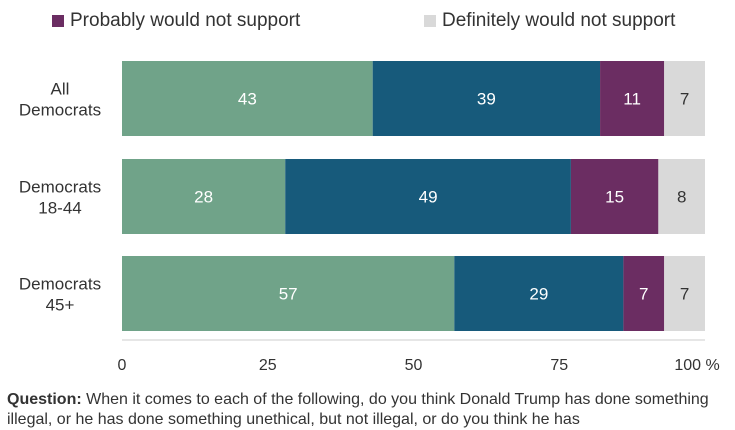 Image resolution: width=735 pixels, height=430 pixels. I want to click on x-tick-label: 0, so click(122, 365).